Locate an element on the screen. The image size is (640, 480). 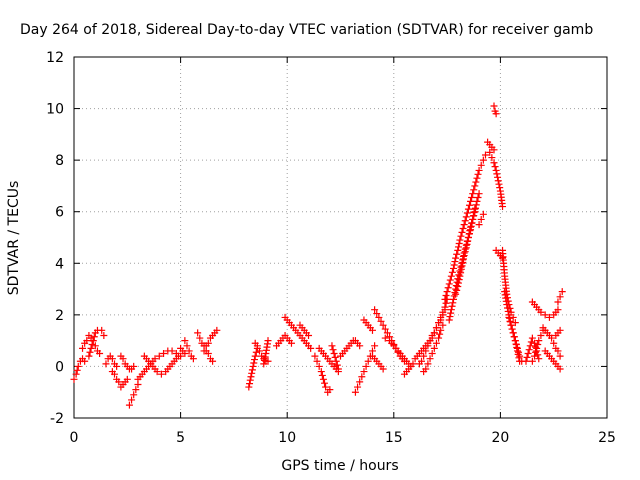
x-axis-label: GPS time / hours is located at coordinates (339, 466).